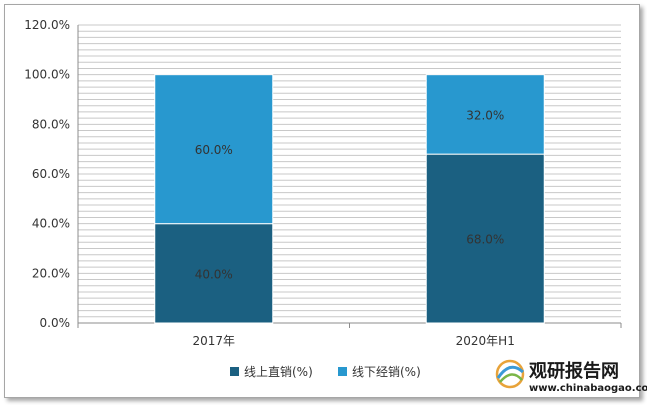 The height and width of the screenshot is (405, 647). What do you see at coordinates (51, 273) in the screenshot?
I see `y-tick-label: 20.0%` at bounding box center [51, 273].